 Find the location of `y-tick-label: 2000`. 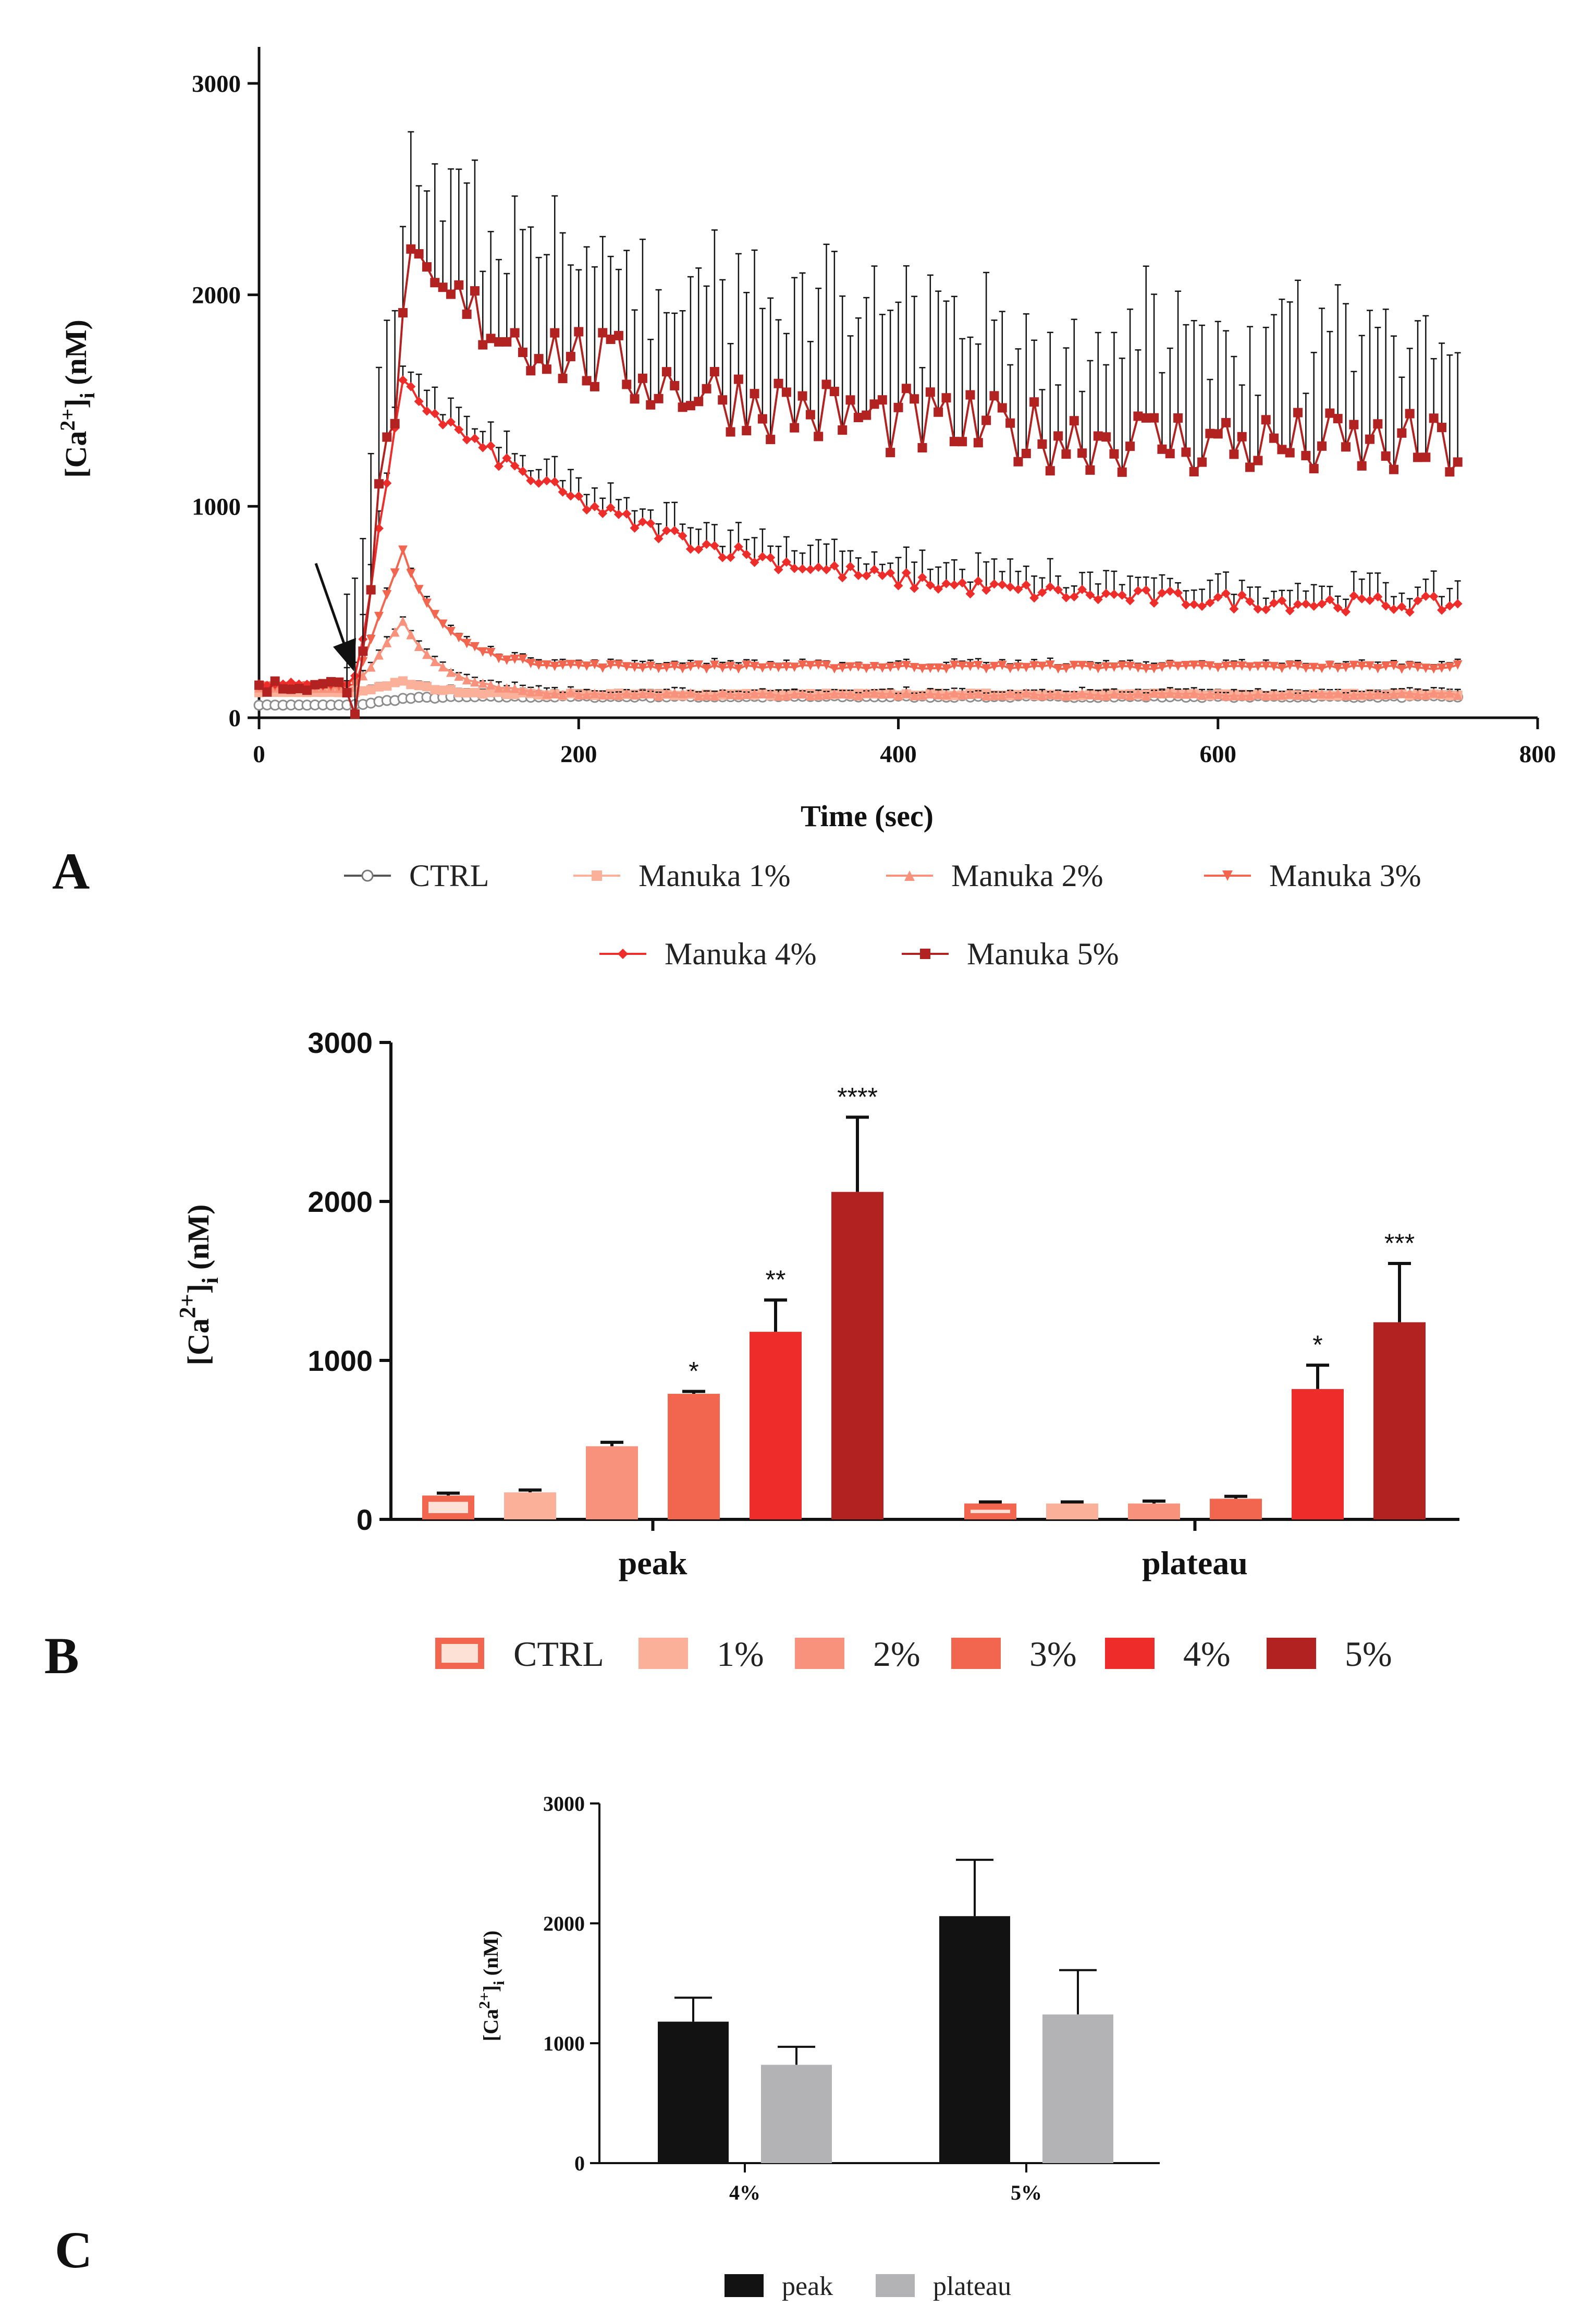

y-tick-label: 2000 is located at coordinates (216, 295).